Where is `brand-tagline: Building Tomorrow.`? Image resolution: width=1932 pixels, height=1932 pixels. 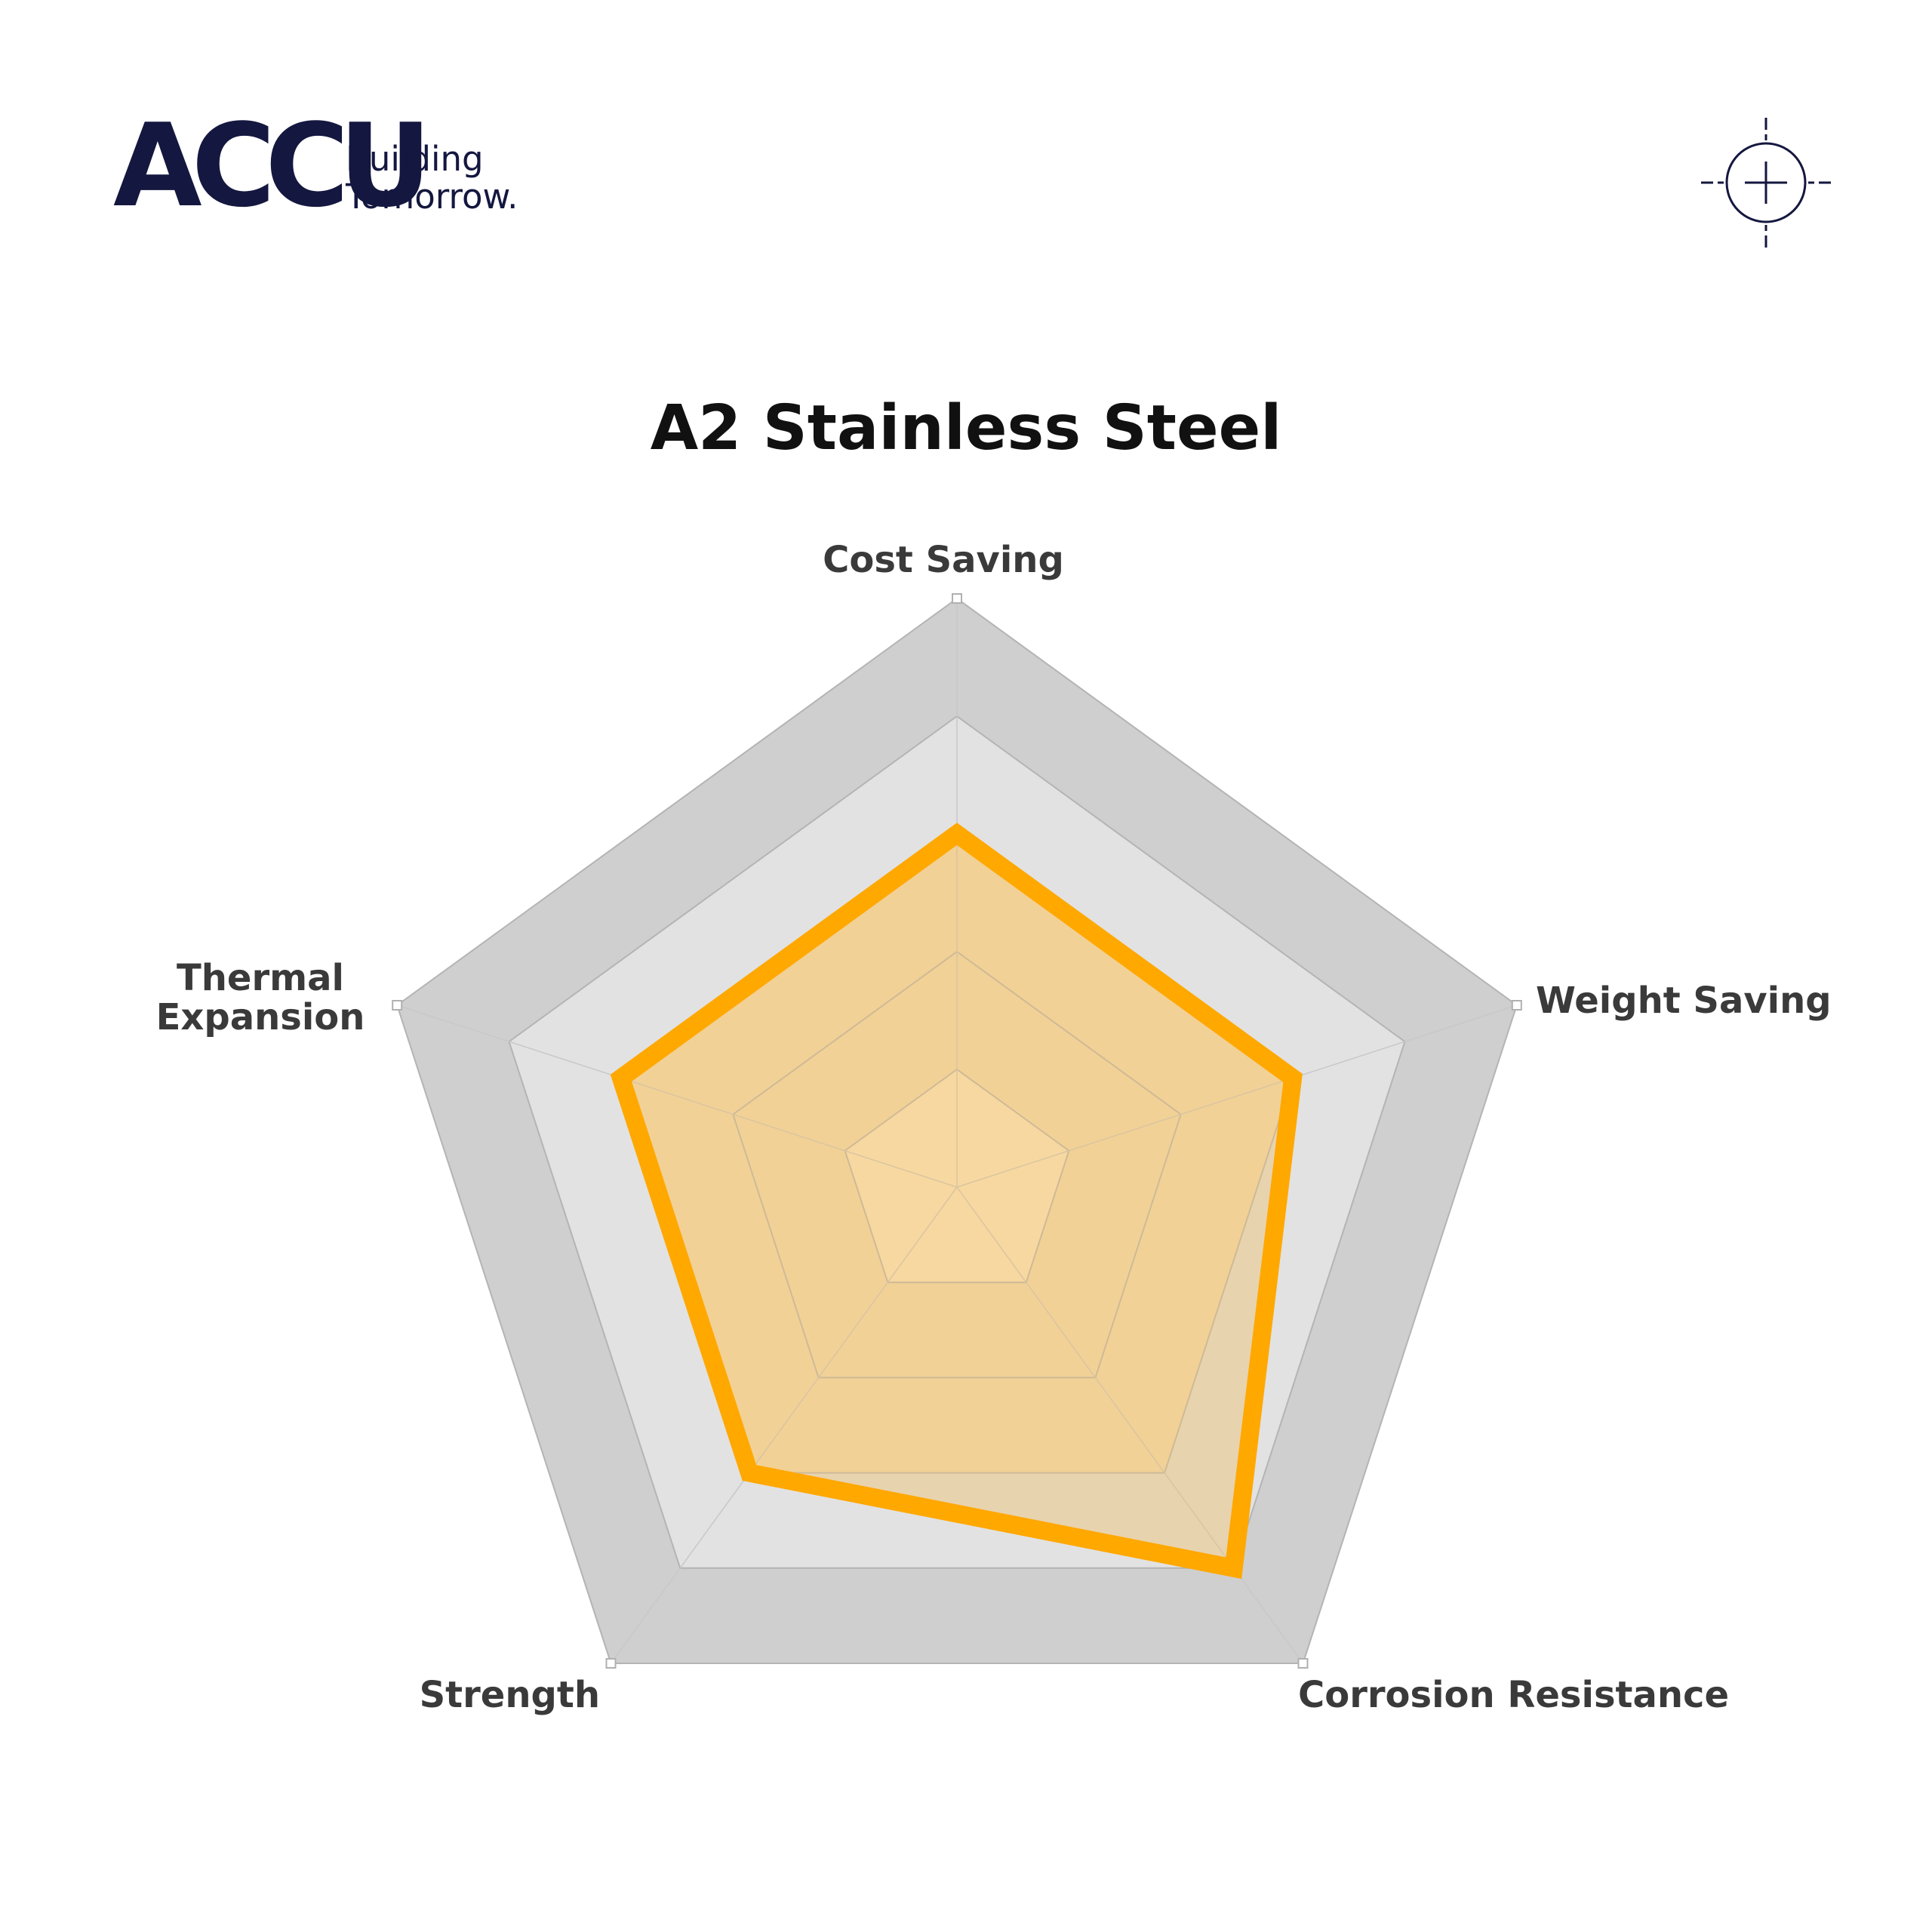 brand-tagline: Building Tomorrow. is located at coordinates (432, 178).